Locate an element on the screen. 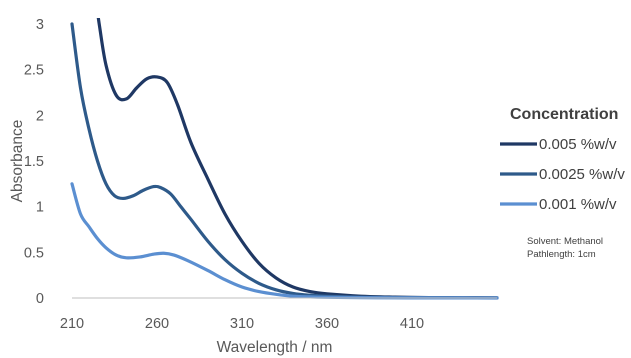 This screenshot has width=631, height=358. y-tick-label: 2 is located at coordinates (40, 116).